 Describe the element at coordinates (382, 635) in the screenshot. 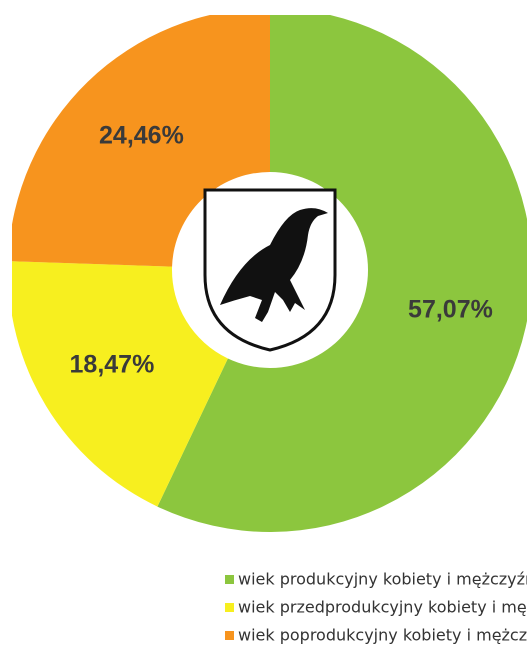

I see `legend-label: wiek poprodukcyjny kobiety i mężczyźni` at that location.